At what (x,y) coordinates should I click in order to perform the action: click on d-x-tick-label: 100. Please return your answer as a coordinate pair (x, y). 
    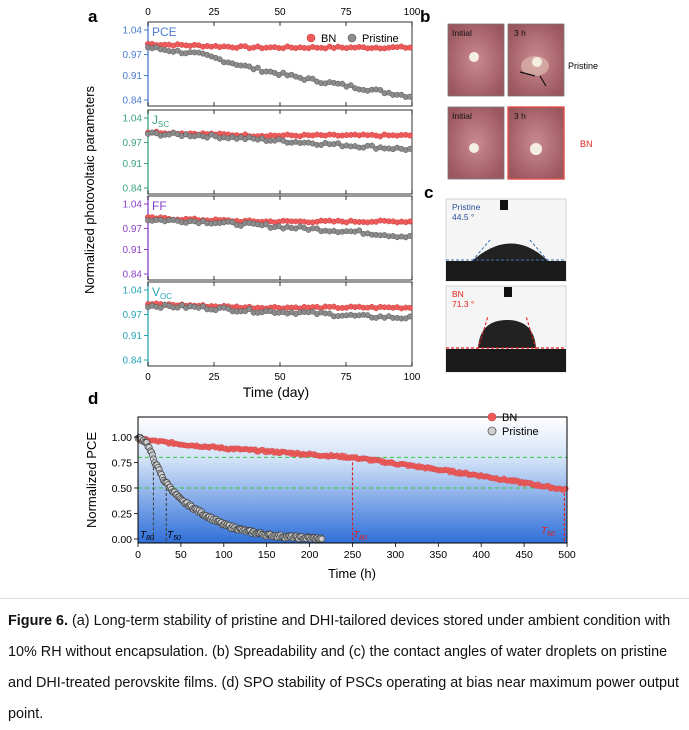
    Looking at the image, I should click on (224, 555).